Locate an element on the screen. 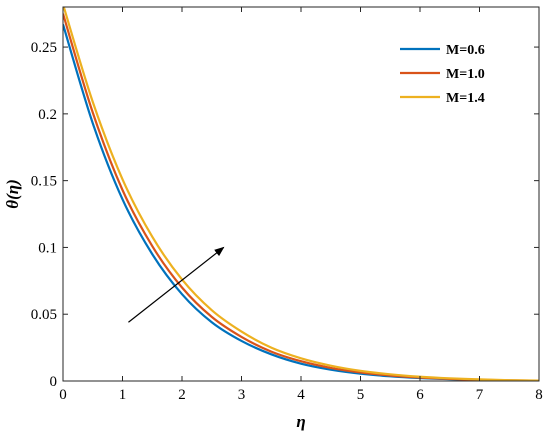 The height and width of the screenshot is (437, 550). x-tick-label: 8 is located at coordinates (539, 395).